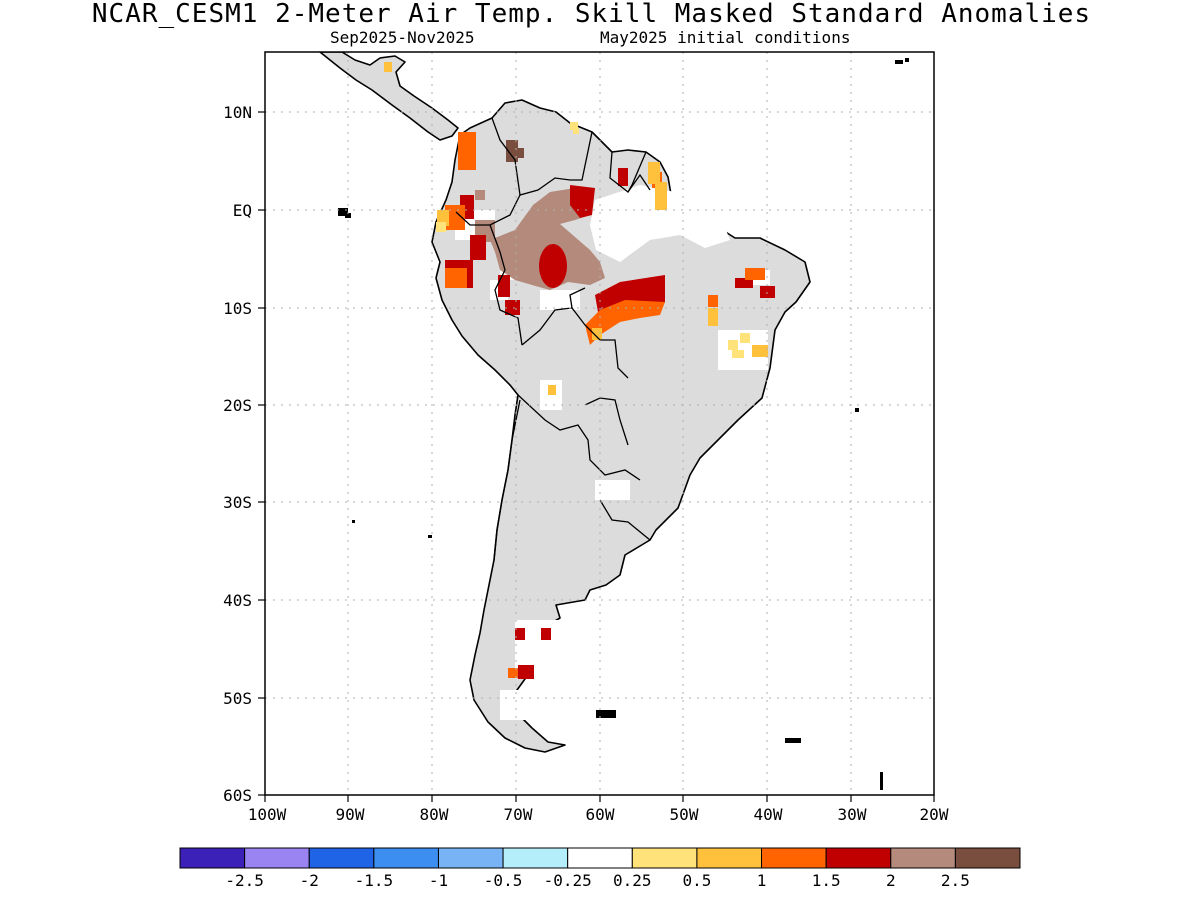 The width and height of the screenshot is (1200, 900). Describe the element at coordinates (434, 814) in the screenshot. I see `lon-label: 80W` at that location.